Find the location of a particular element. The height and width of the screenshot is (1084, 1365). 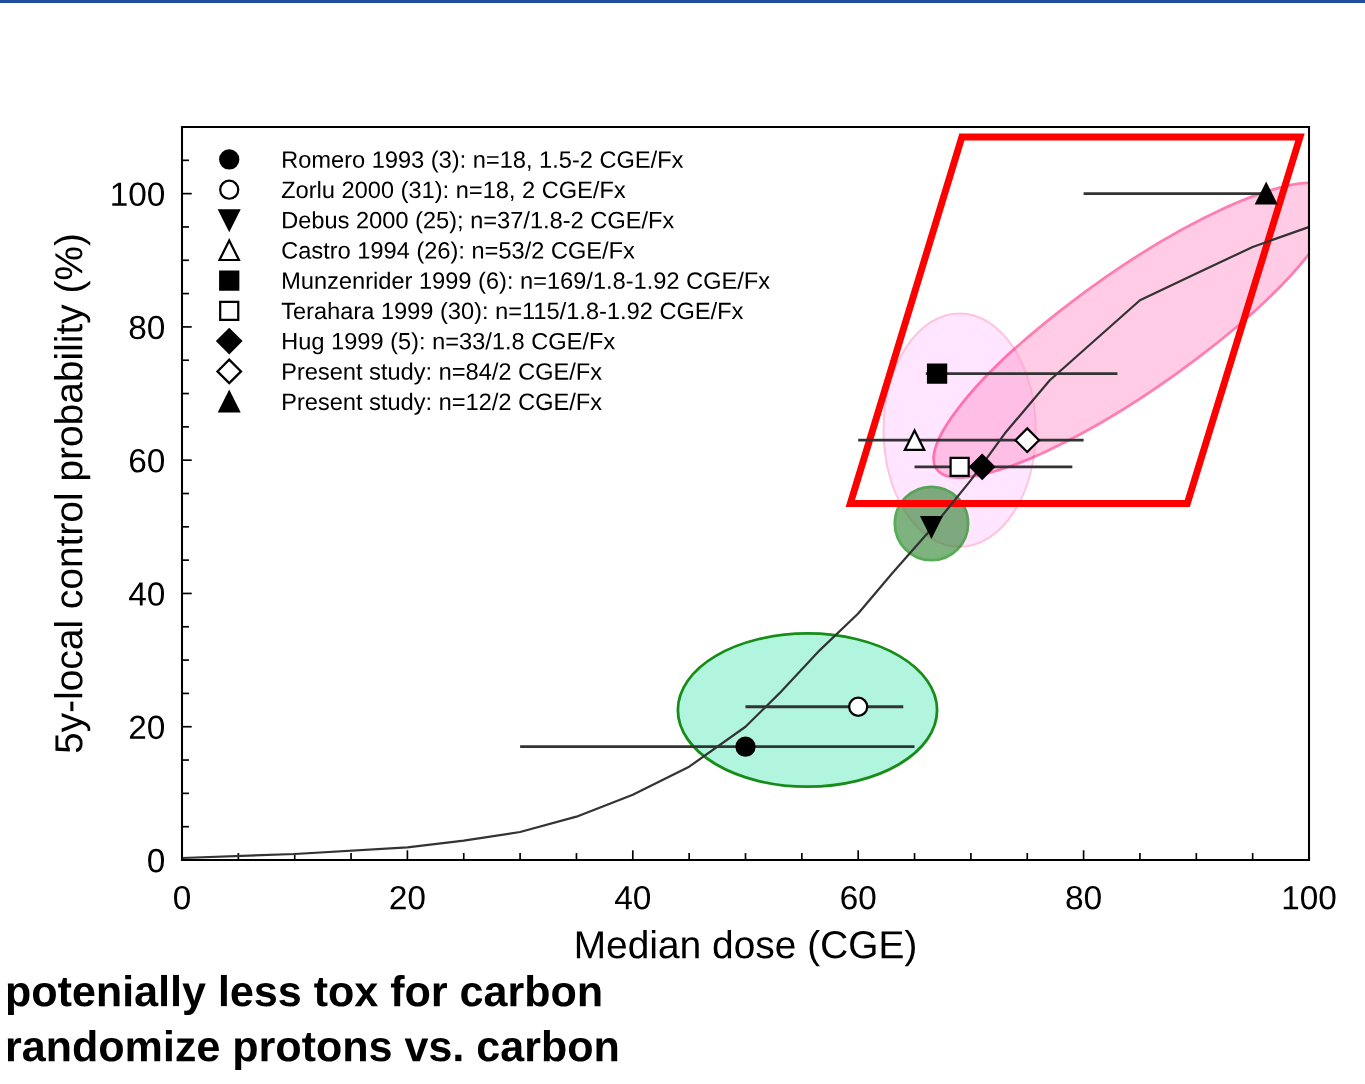

y-tick-label: 80 is located at coordinates (147, 327).